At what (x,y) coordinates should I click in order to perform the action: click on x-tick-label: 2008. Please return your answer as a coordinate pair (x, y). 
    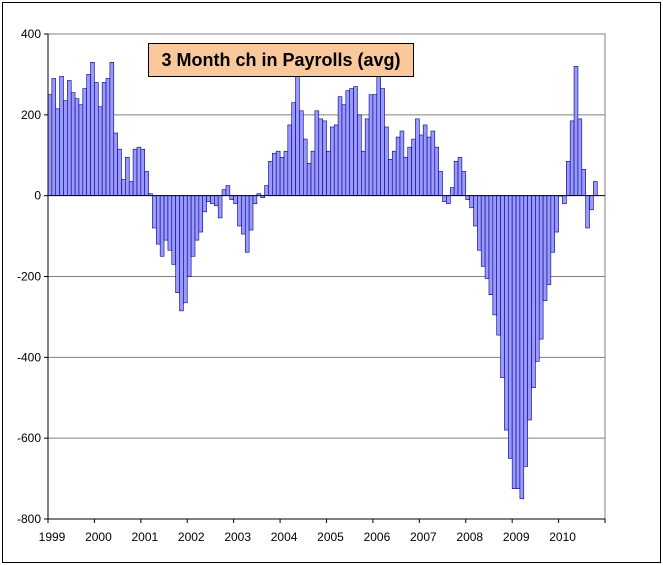
    Looking at the image, I should click on (469, 537).